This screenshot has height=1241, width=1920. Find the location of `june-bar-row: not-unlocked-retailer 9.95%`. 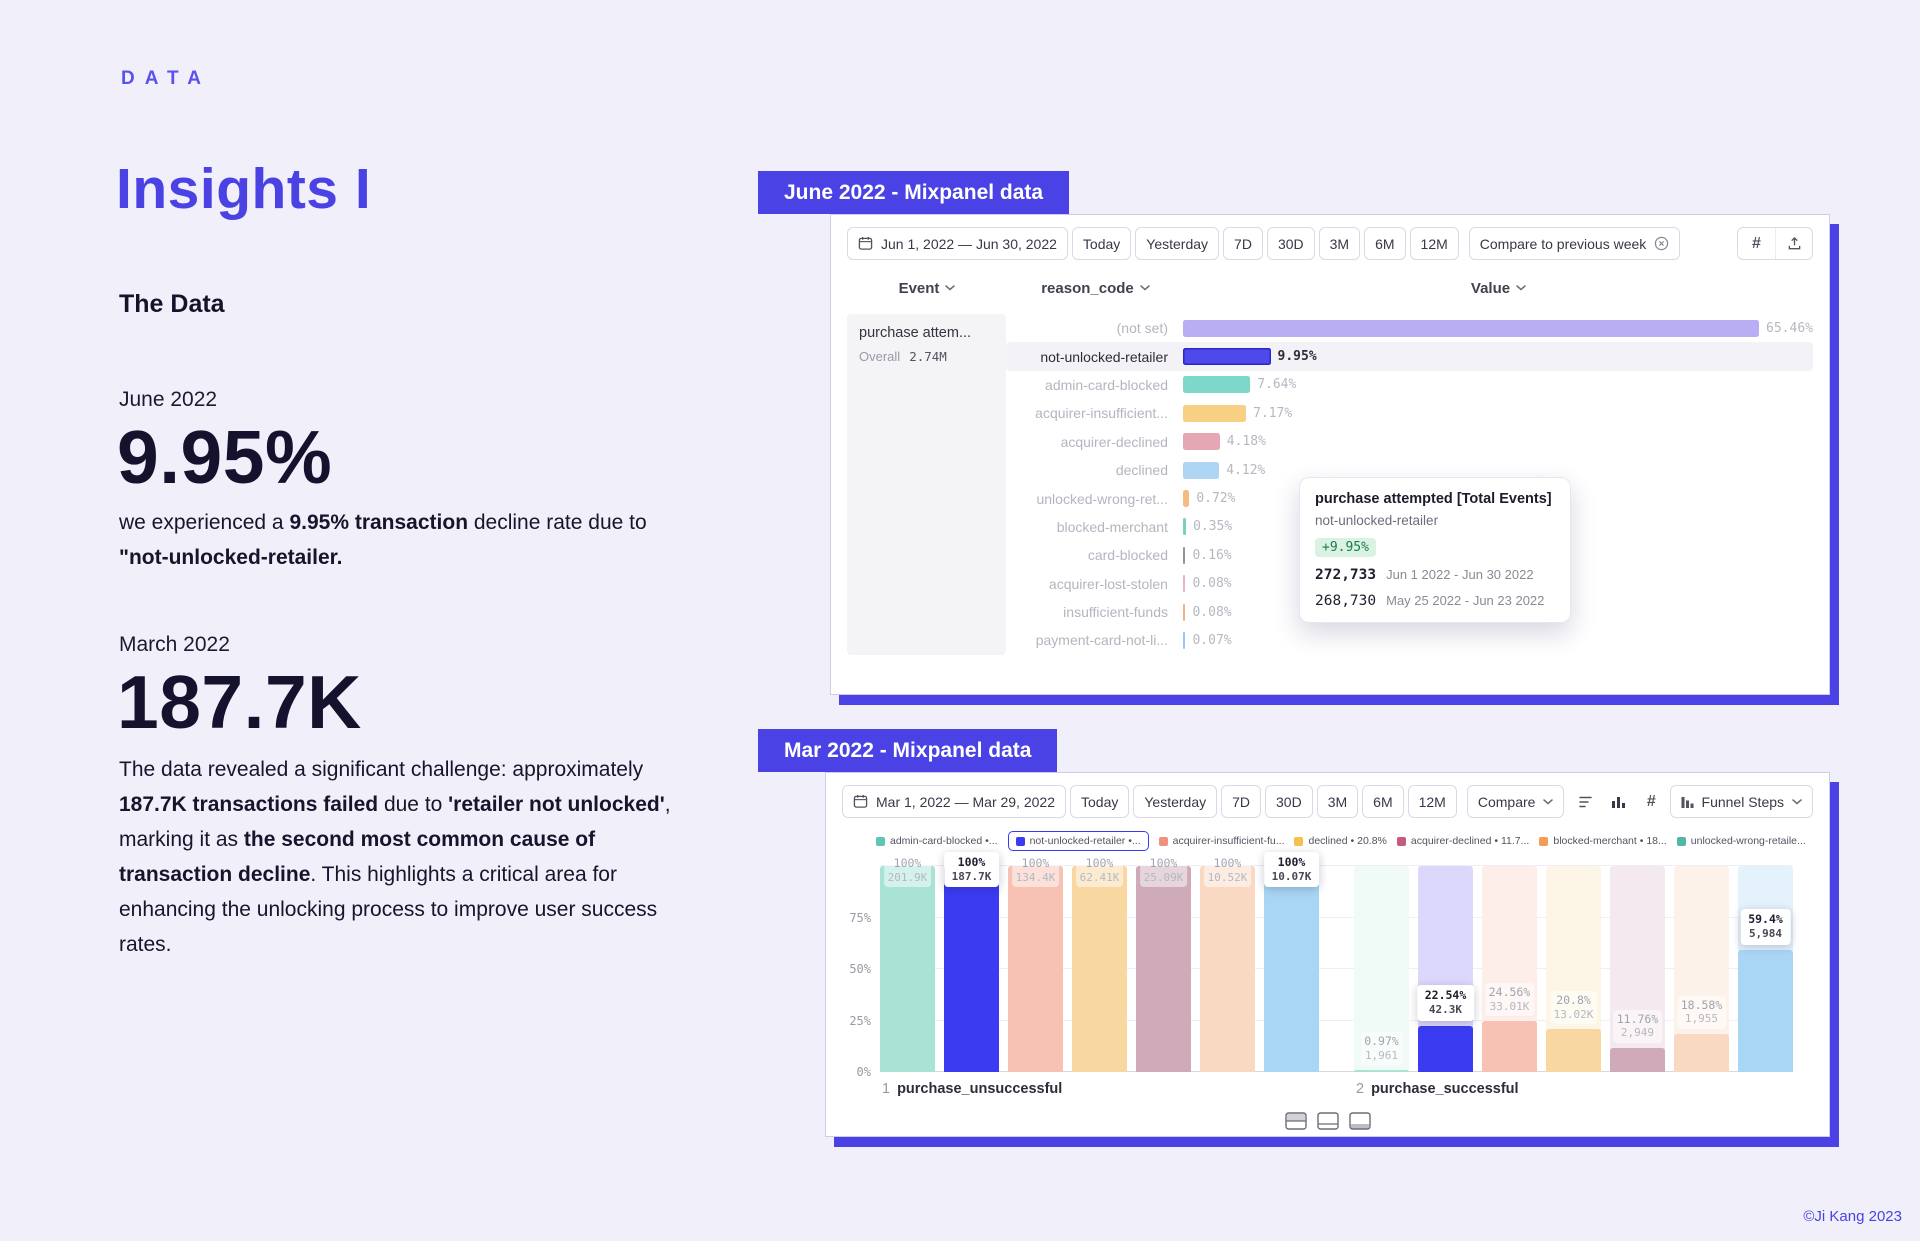

june-bar-row: not-unlocked-retailer 9.95% is located at coordinates (1409, 356).